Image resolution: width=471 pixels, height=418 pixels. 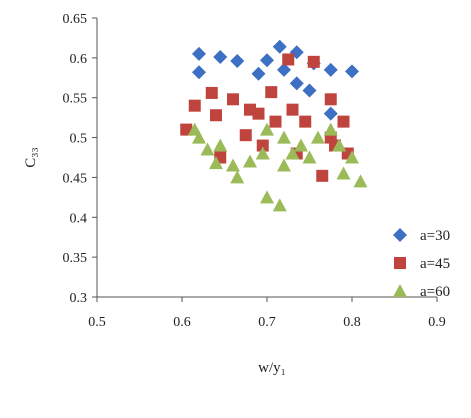 I want to click on x-tick-label: 0.6, so click(x=182, y=322).